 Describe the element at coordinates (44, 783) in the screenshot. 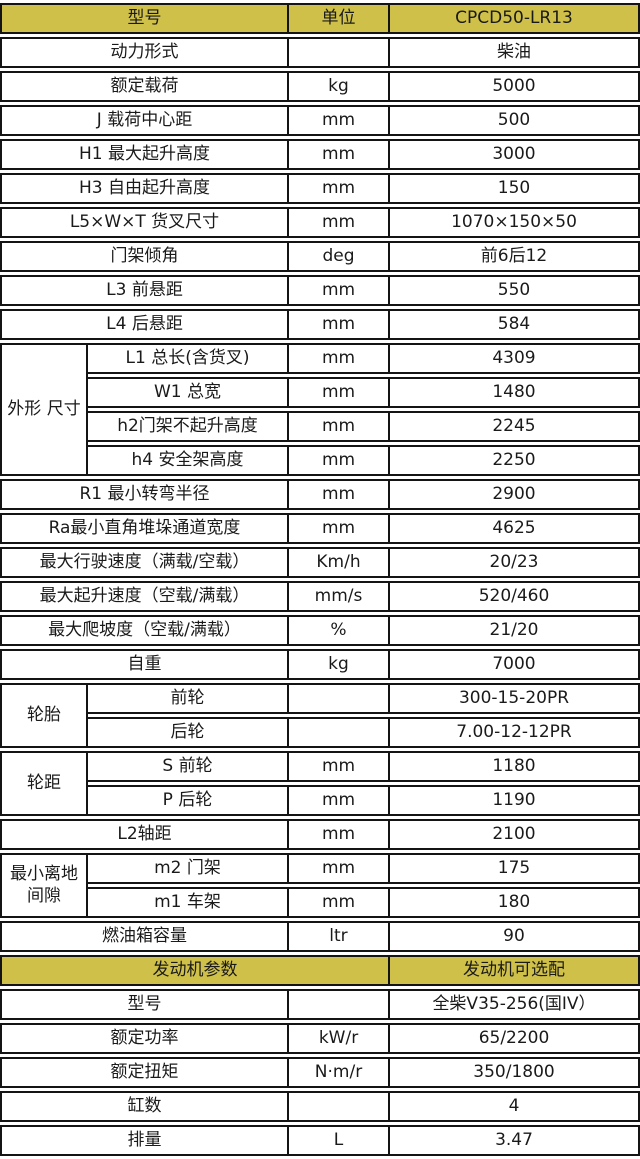

I see `spec-group-cell: 轮距` at that location.